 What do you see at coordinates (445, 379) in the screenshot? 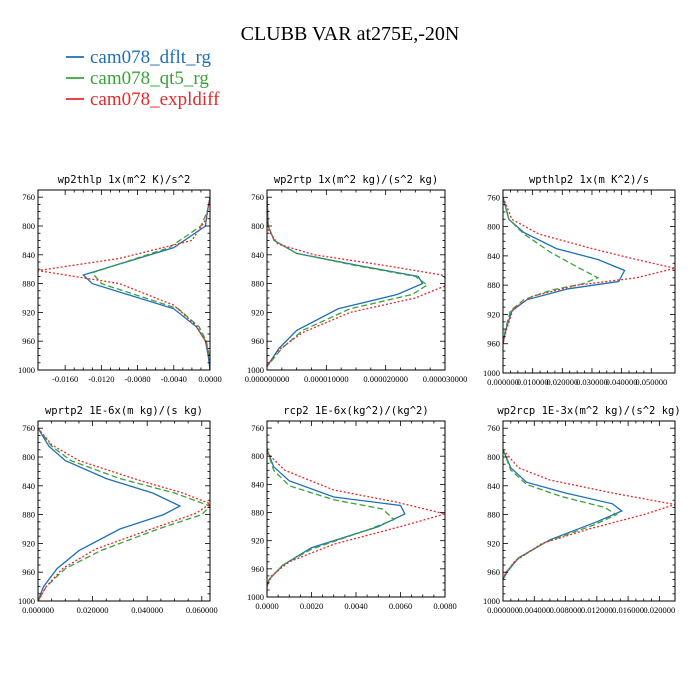
I see `panel-1-xtick-label-3: 0.000030000` at bounding box center [445, 379].